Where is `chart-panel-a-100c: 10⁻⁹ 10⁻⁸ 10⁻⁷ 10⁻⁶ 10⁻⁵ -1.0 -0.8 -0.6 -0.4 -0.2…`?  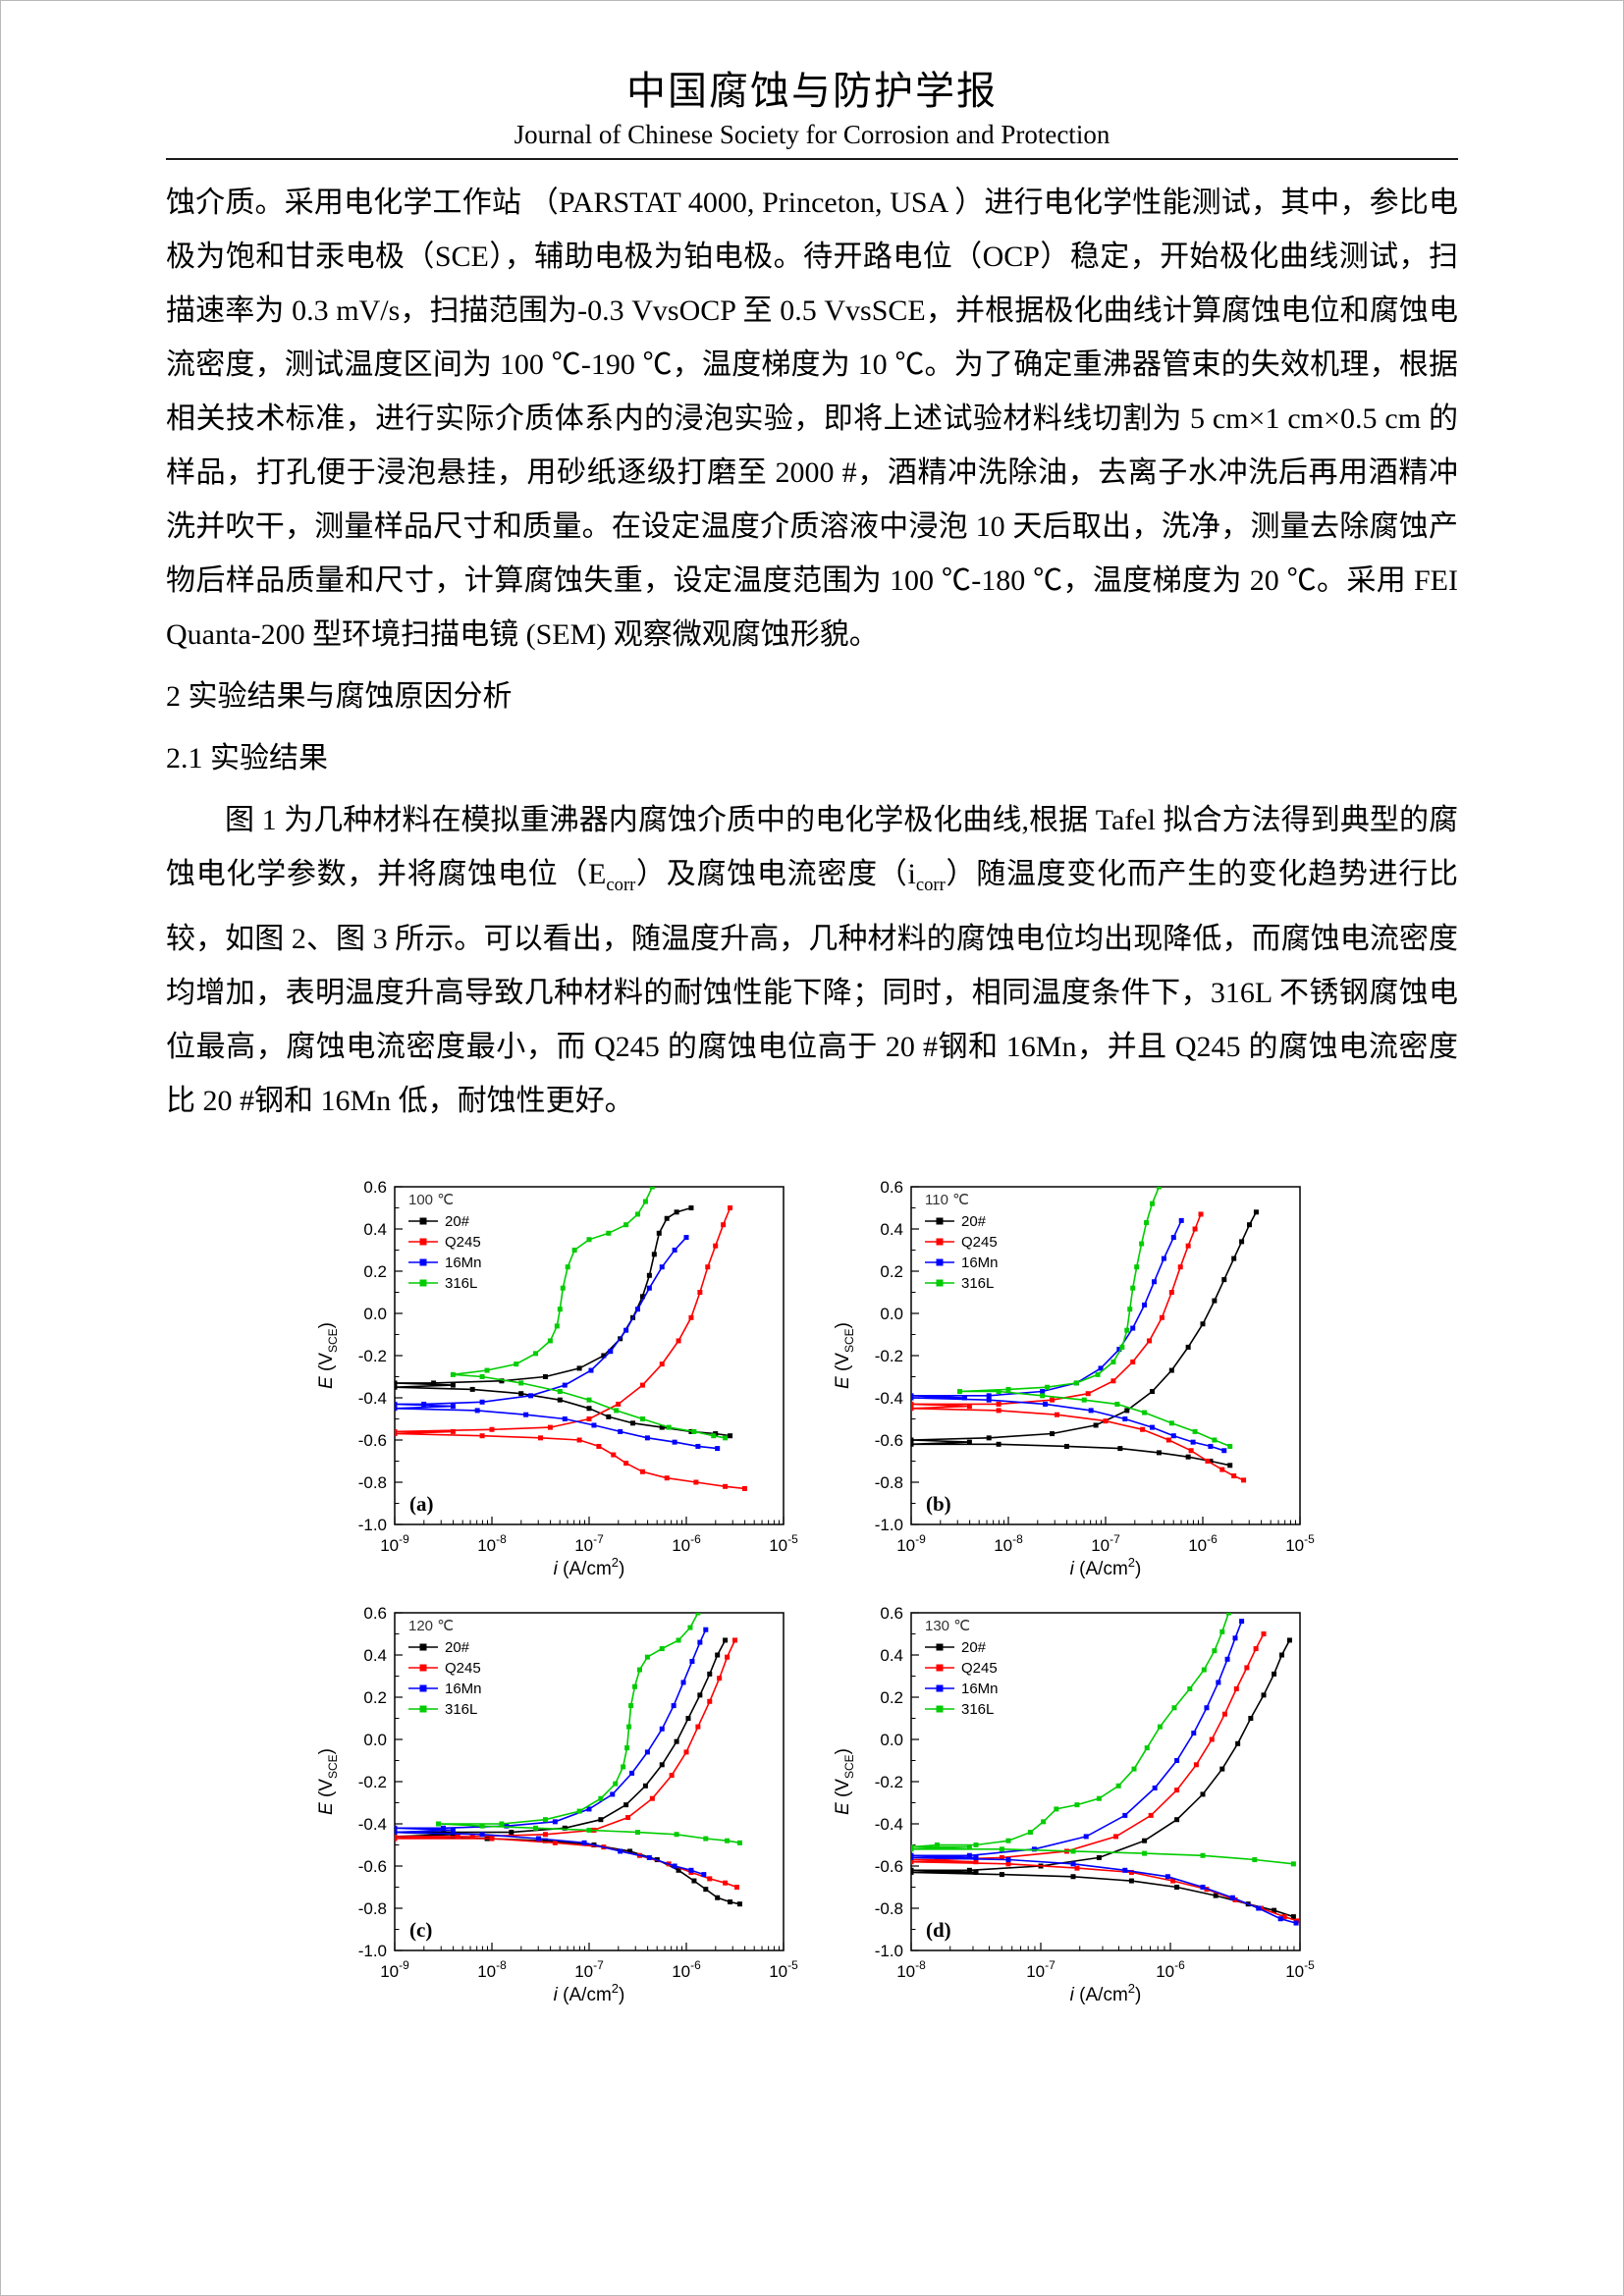 chart-panel-a-100c: 10⁻⁹ 10⁻⁸ 10⁻⁷ 10⁻⁶ 10⁻⁵ -1.0 -0.8 -0.6 -0.4 -0.2… is located at coordinates (553, 1381).